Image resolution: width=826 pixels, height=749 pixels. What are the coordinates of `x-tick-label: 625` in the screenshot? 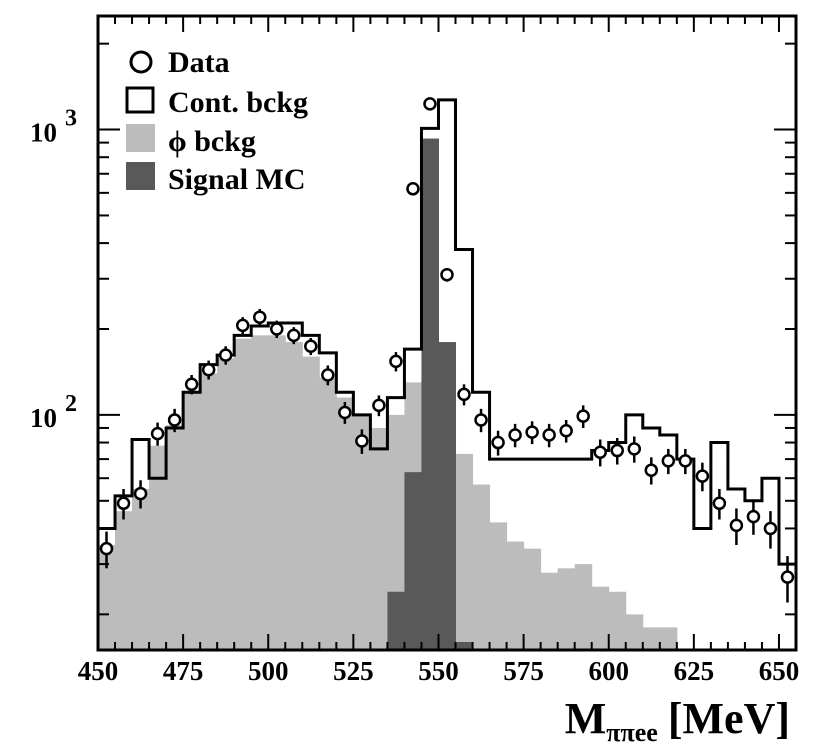 It's located at (694, 671).